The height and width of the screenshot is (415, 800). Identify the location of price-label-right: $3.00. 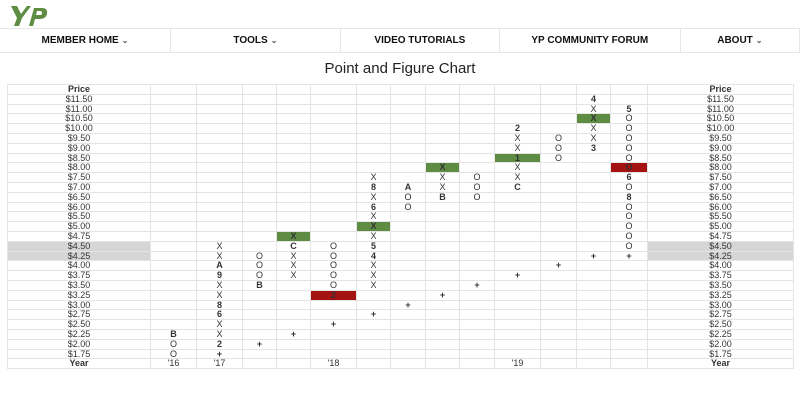
(720, 305).